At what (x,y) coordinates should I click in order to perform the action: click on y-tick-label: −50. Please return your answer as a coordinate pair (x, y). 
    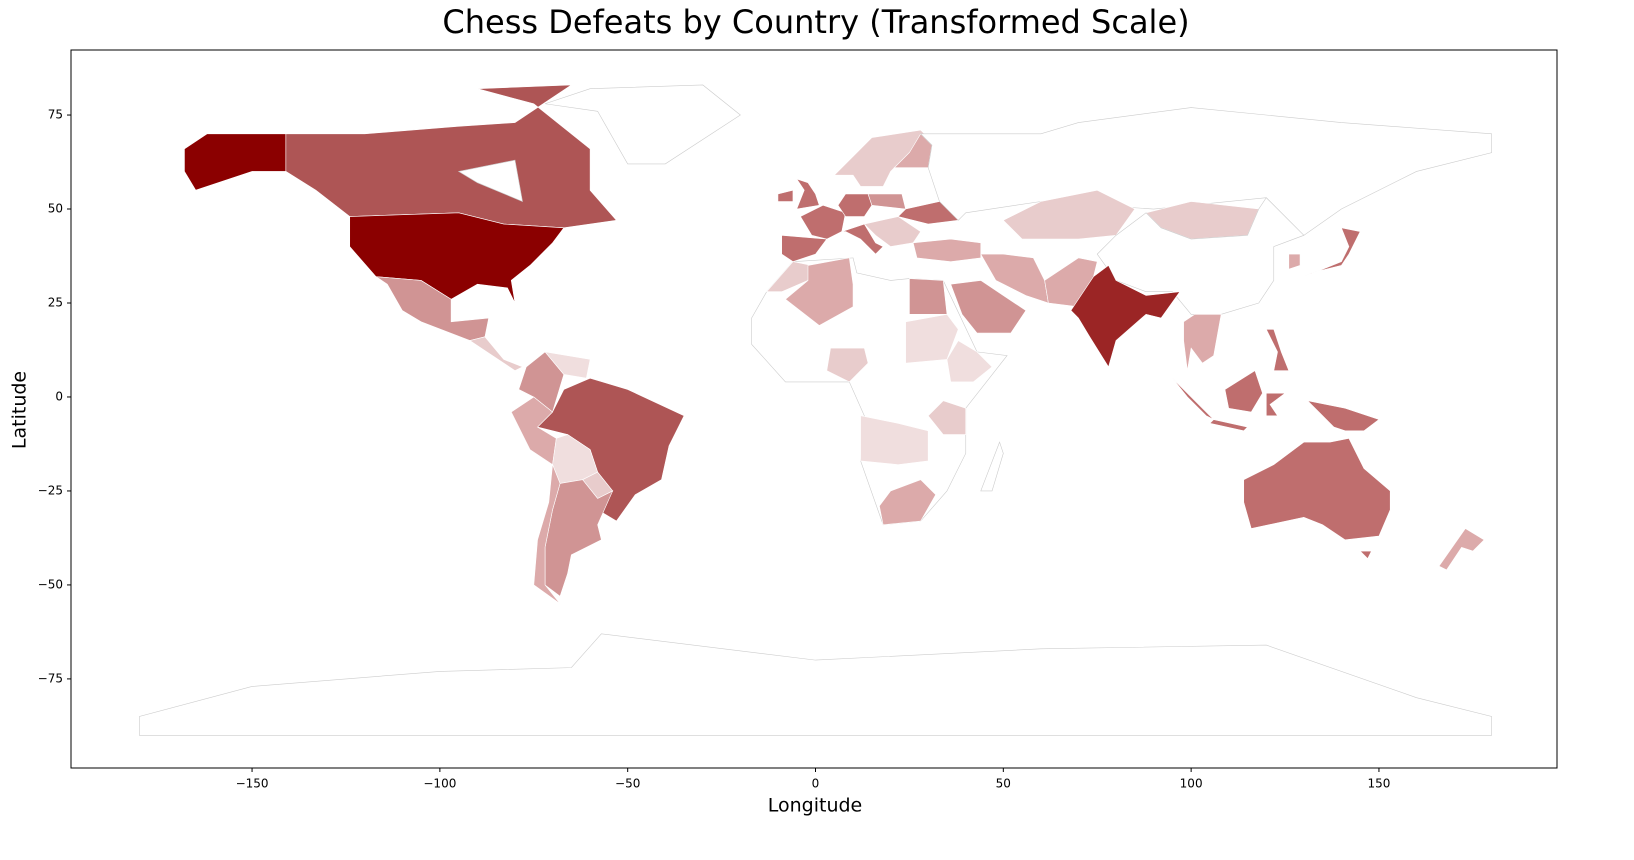
    Looking at the image, I should click on (50, 584).